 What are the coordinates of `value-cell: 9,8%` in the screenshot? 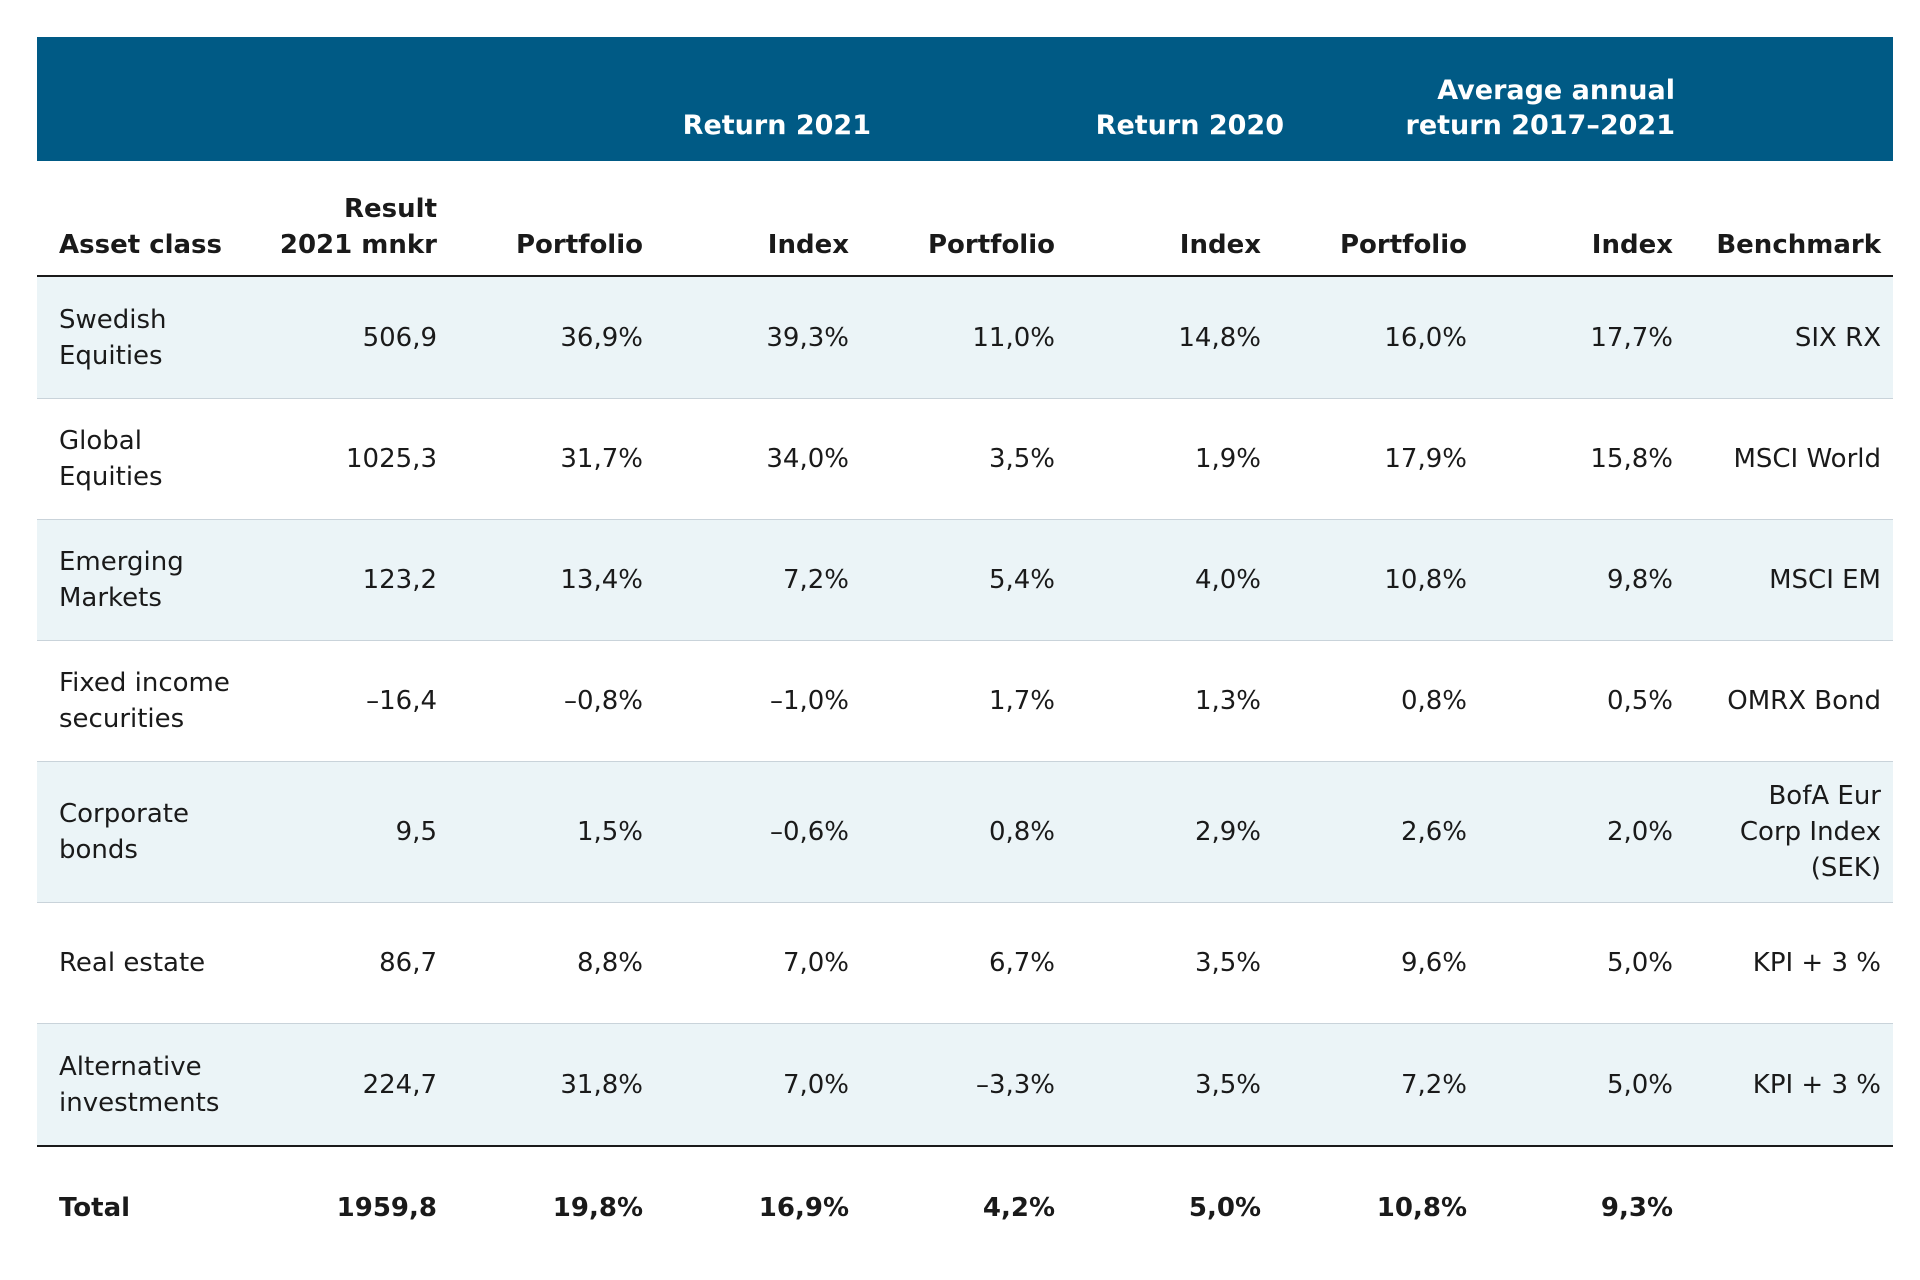 It's located at (1639, 580).